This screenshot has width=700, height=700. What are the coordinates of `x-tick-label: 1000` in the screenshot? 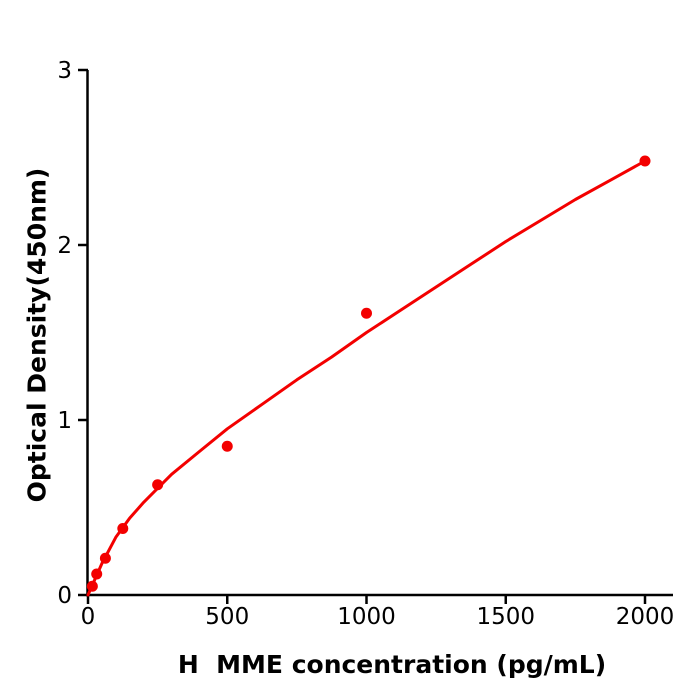 It's located at (366, 617).